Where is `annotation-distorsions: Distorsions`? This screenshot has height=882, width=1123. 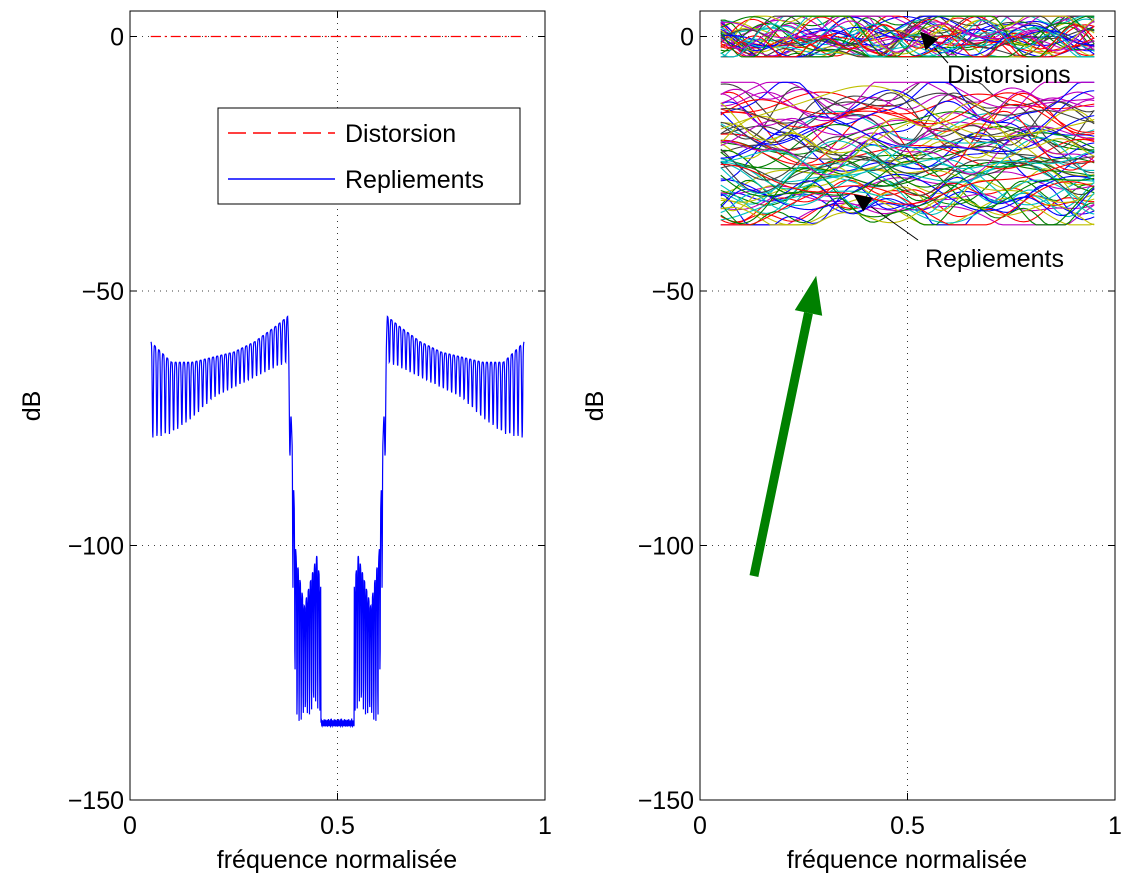
annotation-distorsions: Distorsions is located at coordinates (1009, 75).